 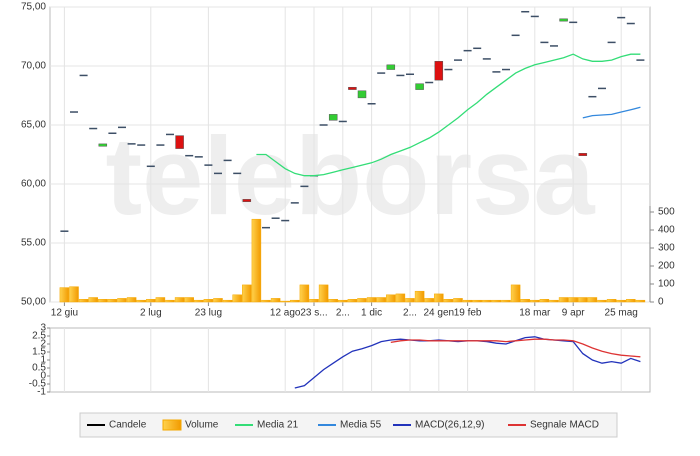 What do you see at coordinates (202, 425) in the screenshot?
I see `legend-label: Volume` at bounding box center [202, 425].